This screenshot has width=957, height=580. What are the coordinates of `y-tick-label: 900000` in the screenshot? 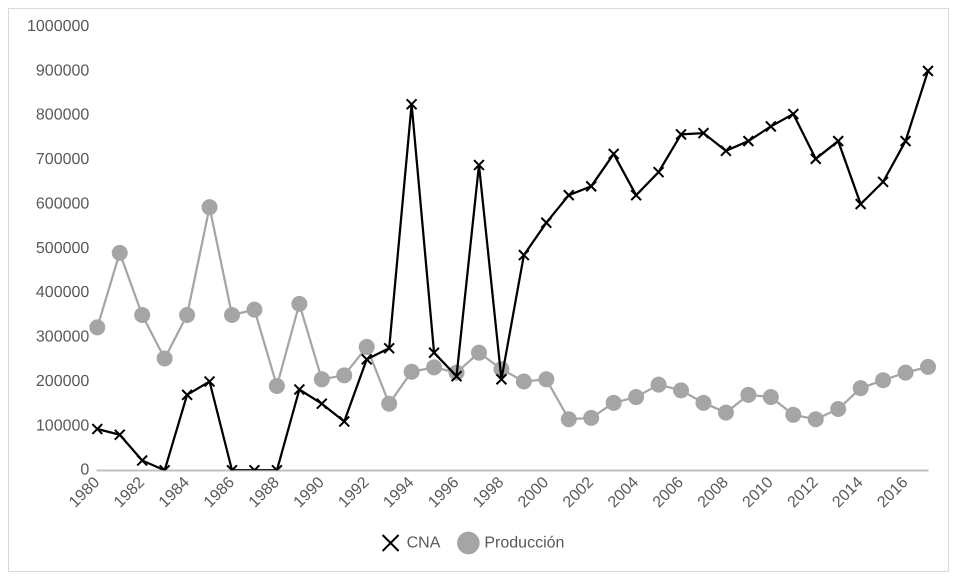 It's located at (63, 71).